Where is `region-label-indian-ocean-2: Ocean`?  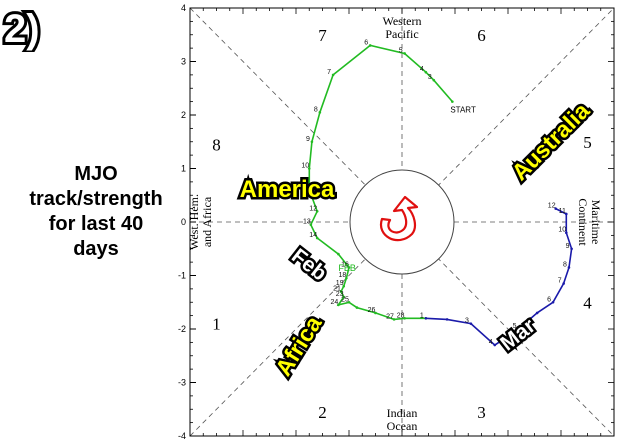
region-label-indian-ocean-2: Ocean is located at coordinates (402, 426).